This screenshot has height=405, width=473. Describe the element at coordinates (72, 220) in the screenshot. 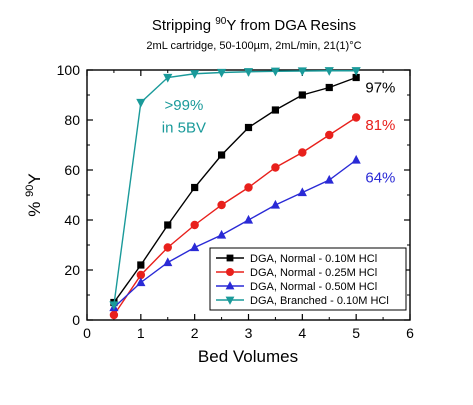

I see `y-tick-label: 40` at that location.